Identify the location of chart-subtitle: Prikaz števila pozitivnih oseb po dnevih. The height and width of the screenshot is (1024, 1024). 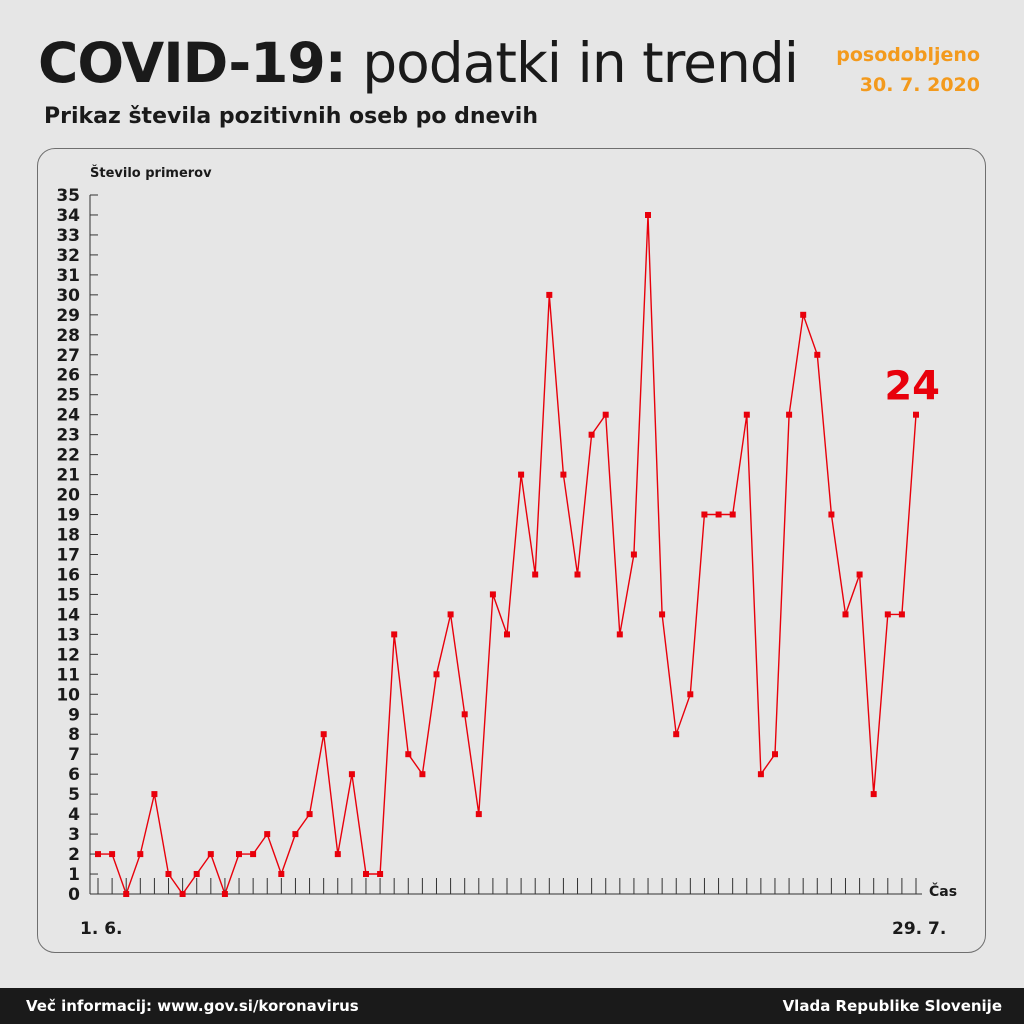
(291, 116).